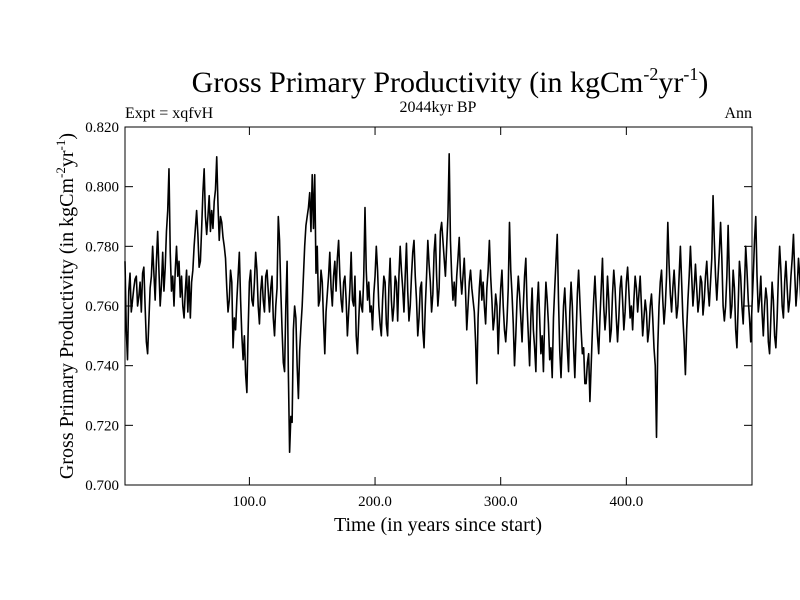 This screenshot has width=800, height=600. I want to click on y-tick-label: 0.720, so click(102, 426).